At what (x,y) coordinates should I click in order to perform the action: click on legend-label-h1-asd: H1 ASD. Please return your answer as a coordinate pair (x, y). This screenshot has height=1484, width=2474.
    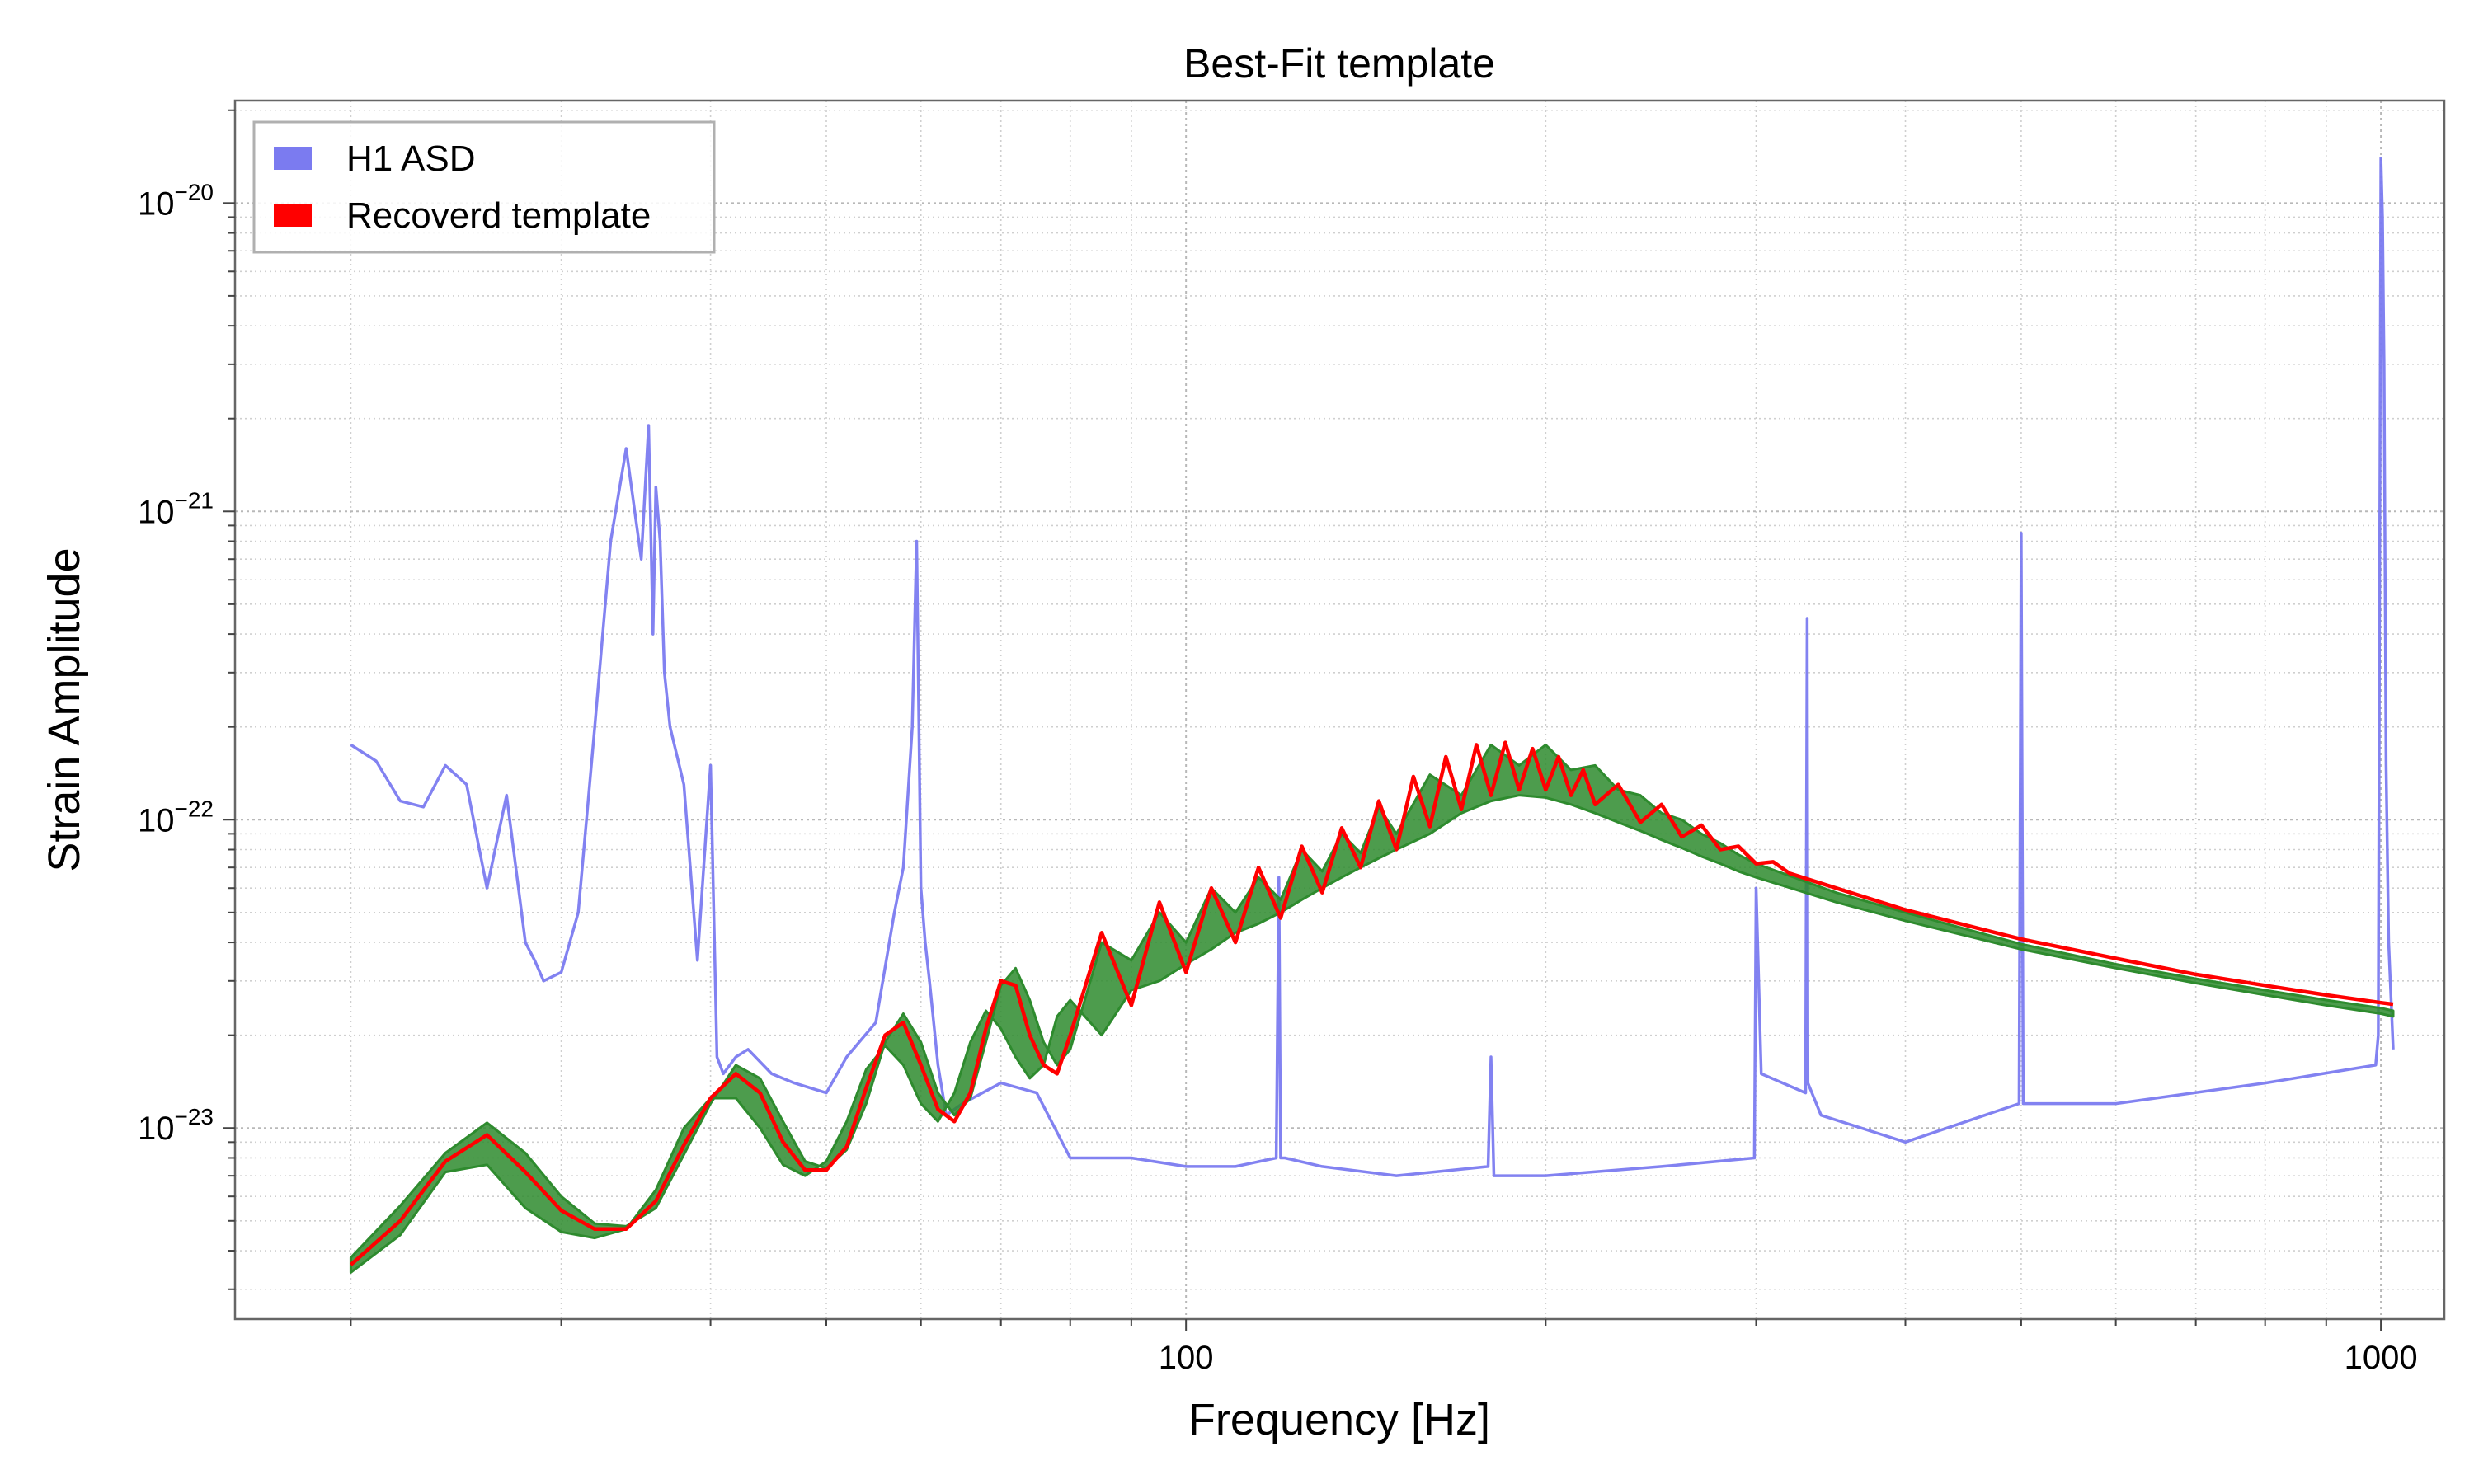
    Looking at the image, I should click on (411, 159).